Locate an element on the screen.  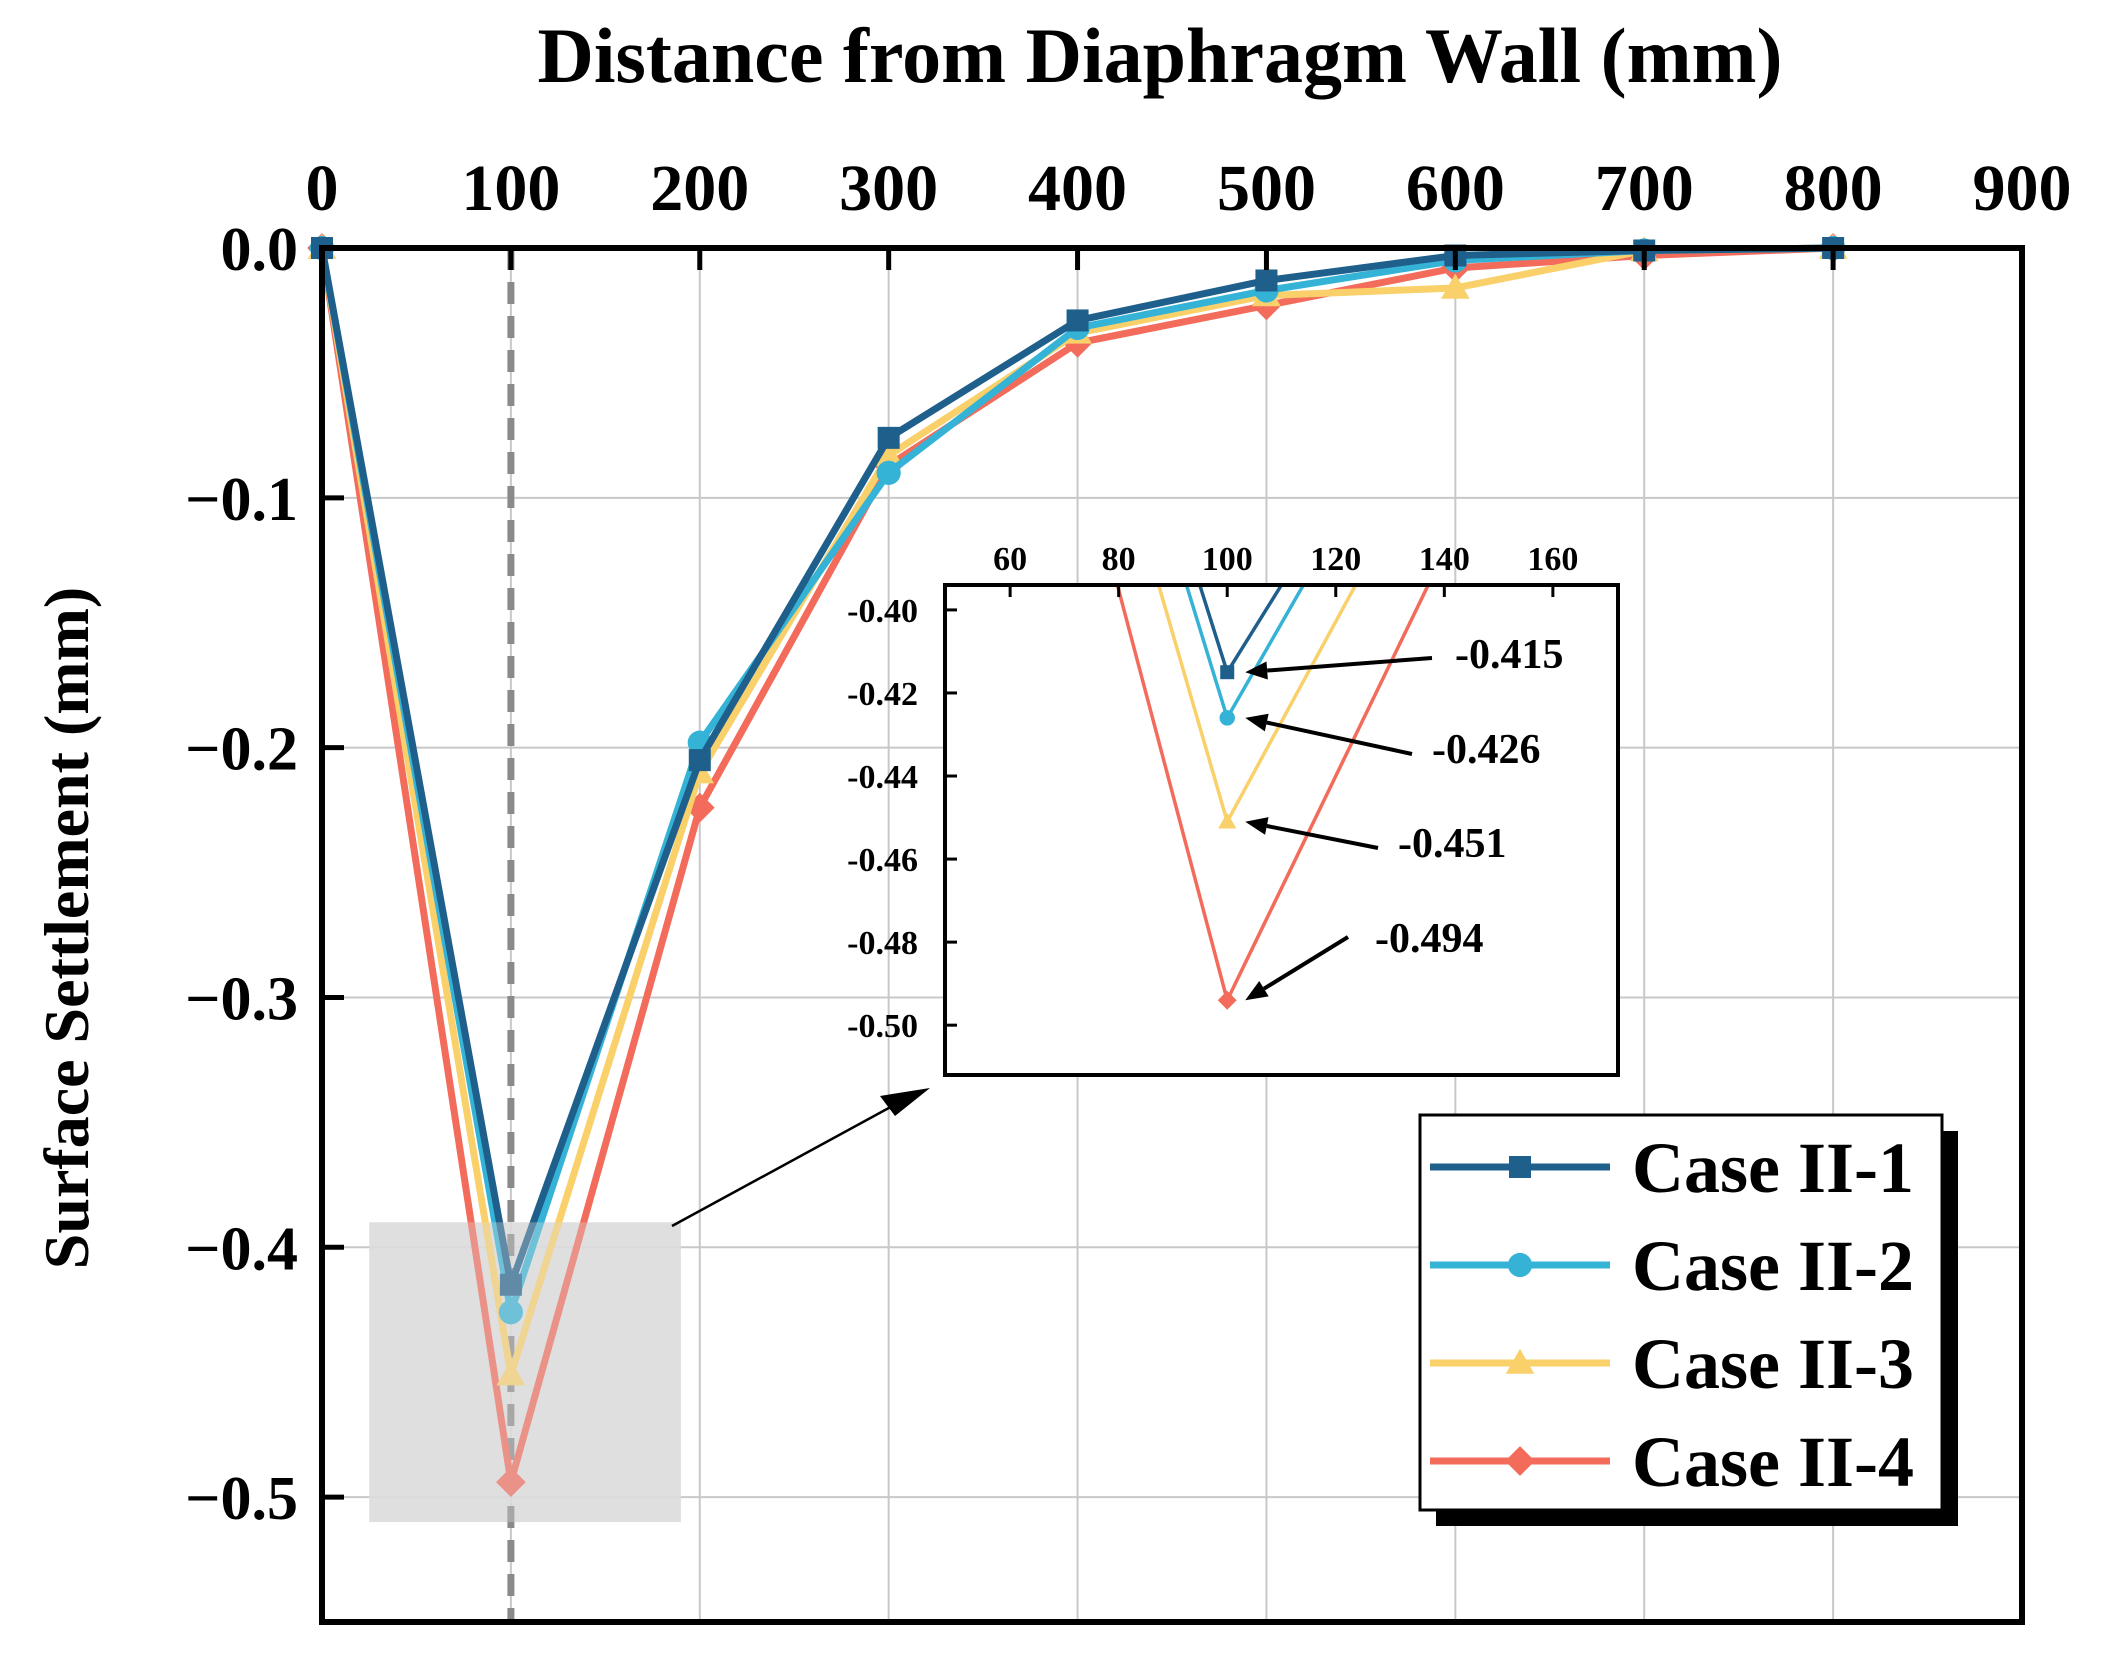
chart-title: Distance from Diaphragm Wall (mm) is located at coordinates (1160, 55).